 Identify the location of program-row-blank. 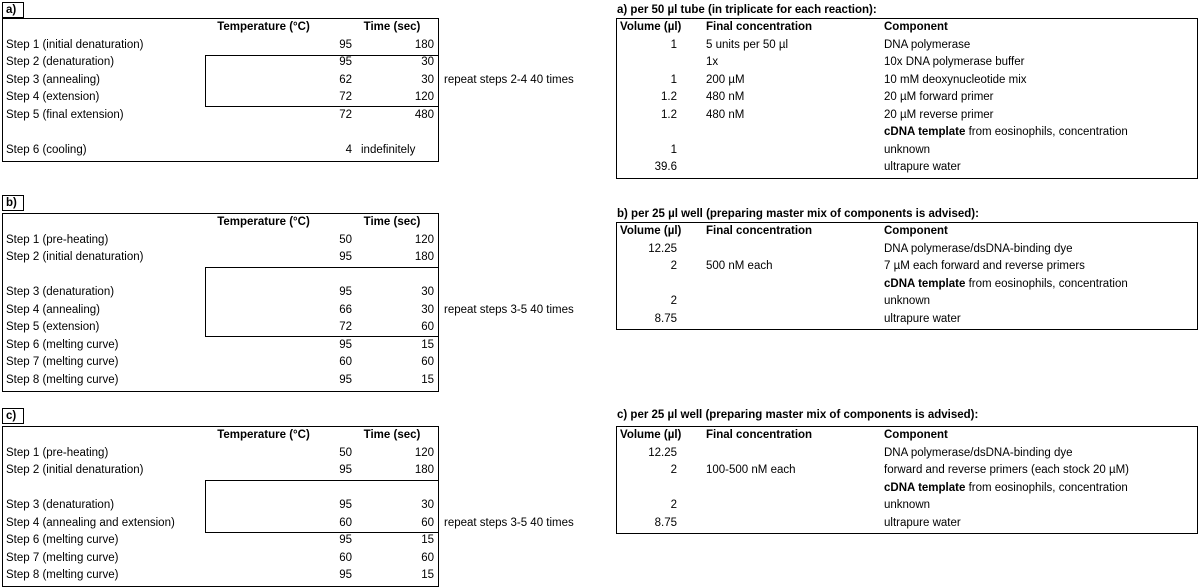
(220, 133).